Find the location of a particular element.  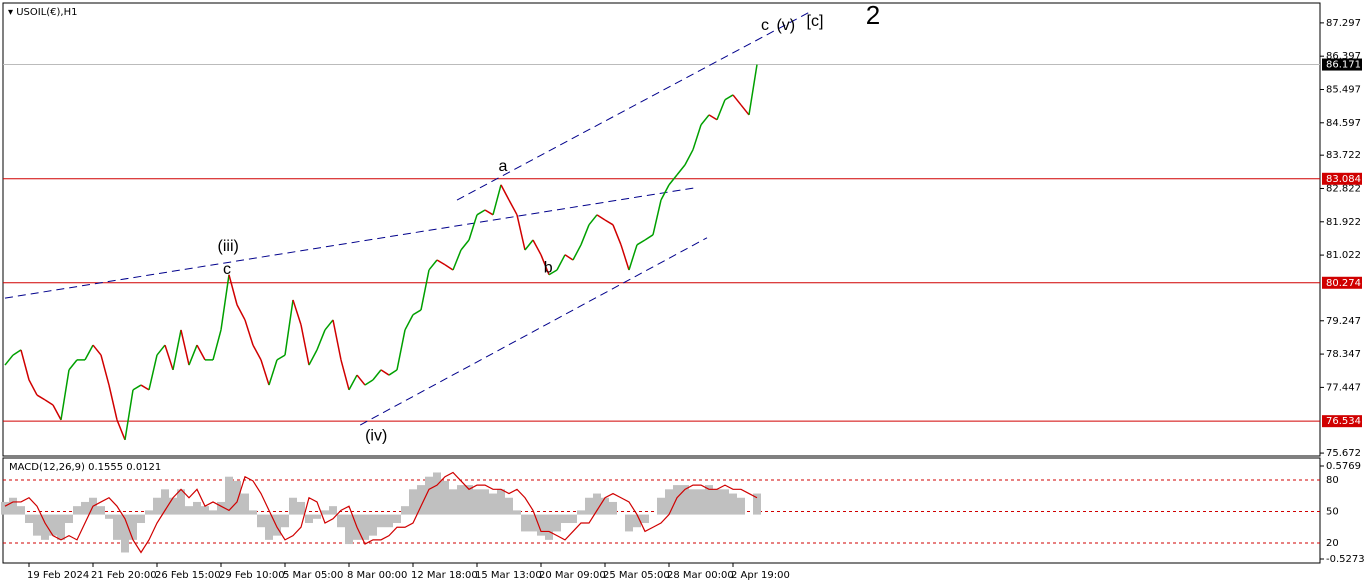

signal-line is located at coordinates (381, 512).